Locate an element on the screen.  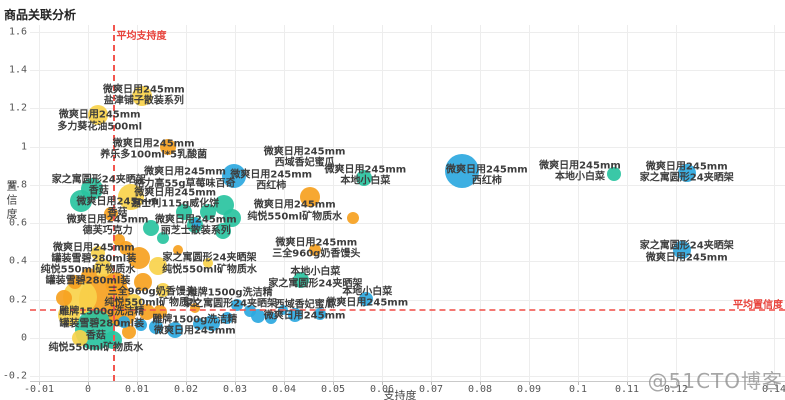
watermark: @51CTO博客 is located at coordinates (715, 381).